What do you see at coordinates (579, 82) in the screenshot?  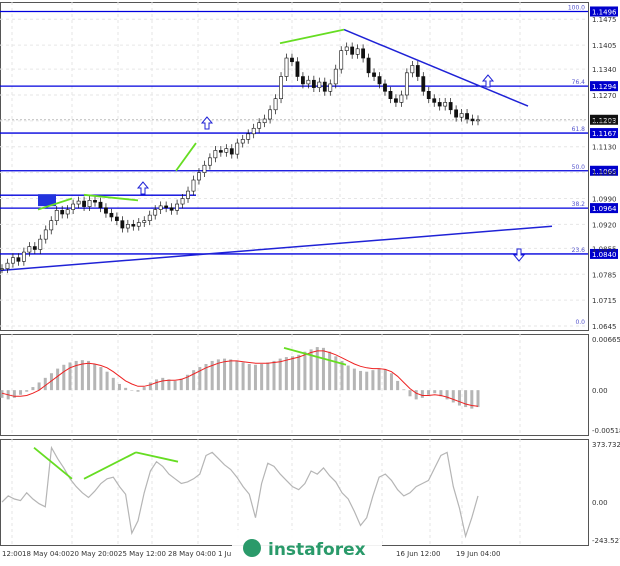 I see `fib-level-label: 76.4` at bounding box center [579, 82].